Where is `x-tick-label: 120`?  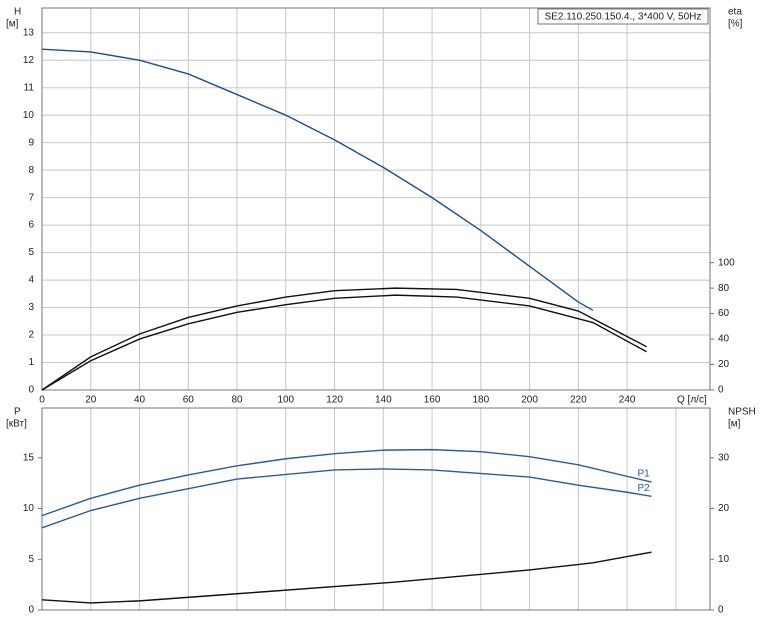 x-tick-label: 120 is located at coordinates (334, 400).